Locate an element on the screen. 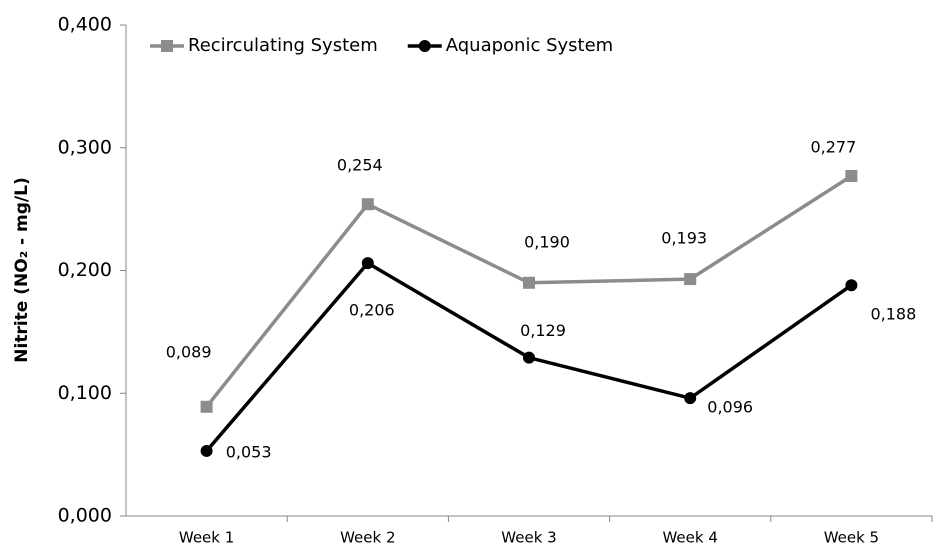  data-label: 0,129 is located at coordinates (543, 330).